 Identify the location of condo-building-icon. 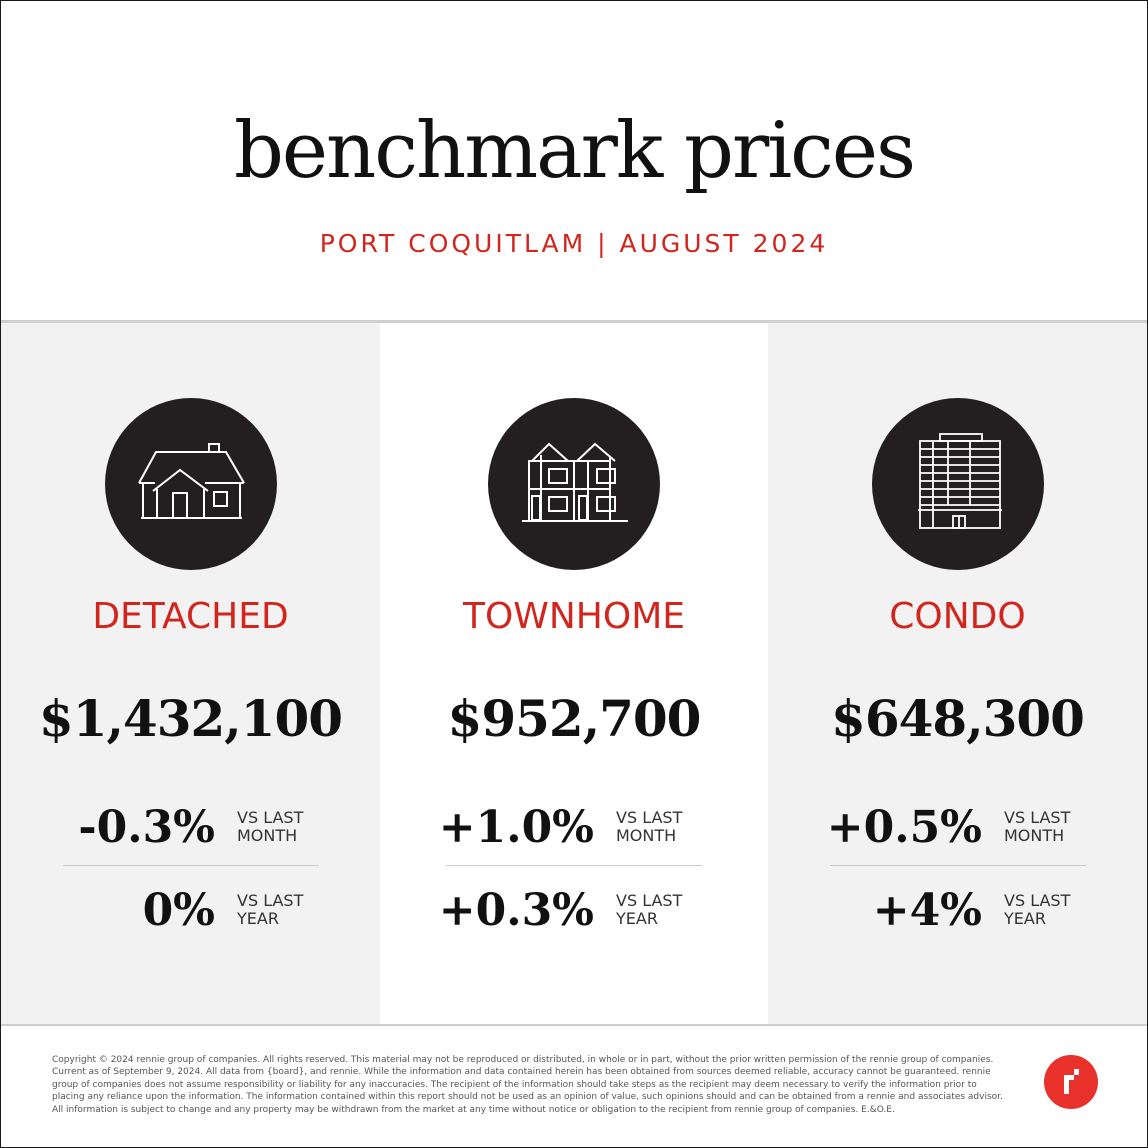
(957, 484).